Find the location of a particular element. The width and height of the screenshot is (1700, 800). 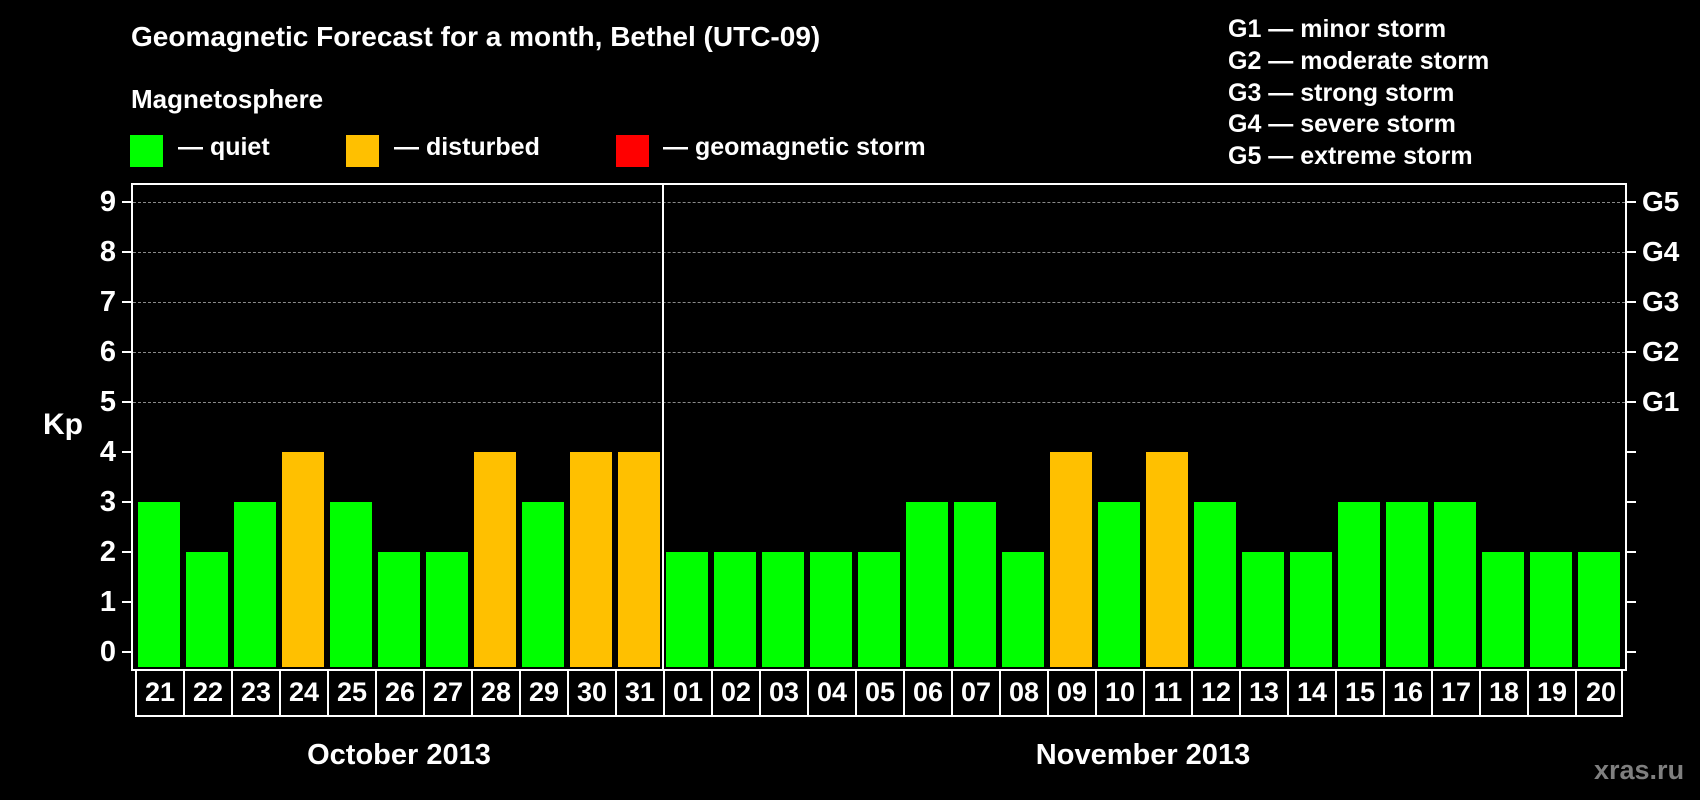

date-cell: 17 is located at coordinates (1457, 692).